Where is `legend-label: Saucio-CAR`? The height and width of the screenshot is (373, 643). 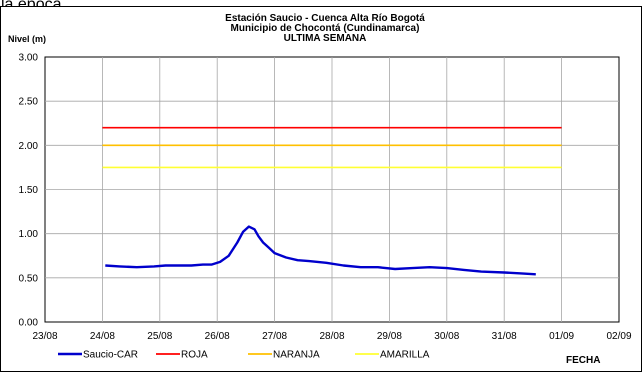 legend-label: Saucio-CAR is located at coordinates (110, 355).